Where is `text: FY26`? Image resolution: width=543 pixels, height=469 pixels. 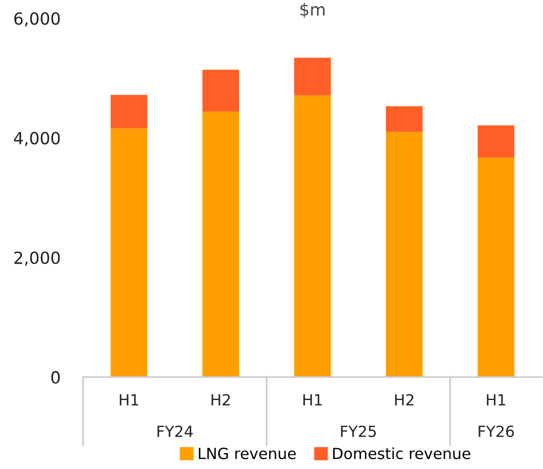
text: FY26 is located at coordinates (496, 432).